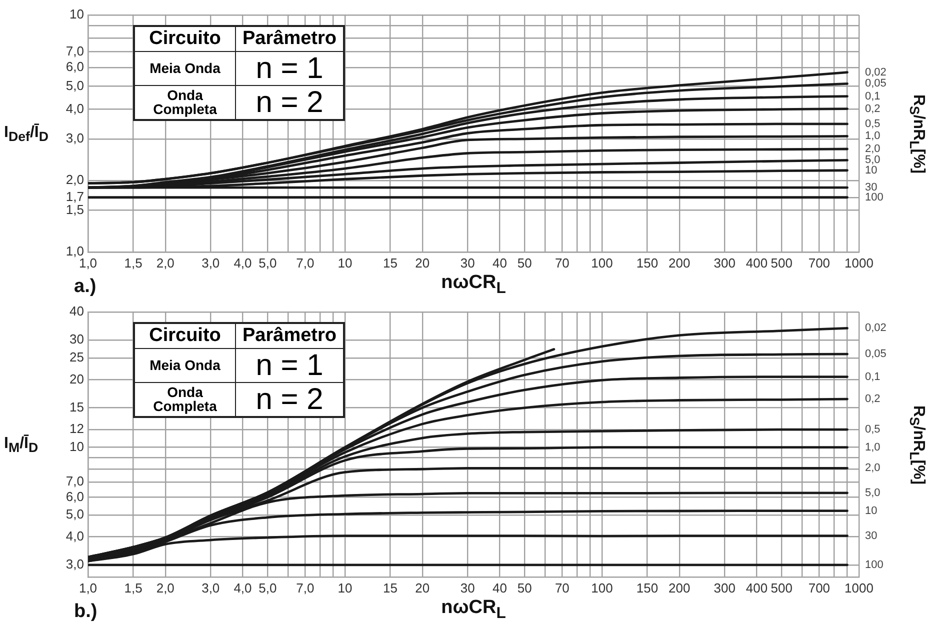  Describe the element at coordinates (165, 262) in the screenshot. I see `x-tick-label: 2,0` at that location.